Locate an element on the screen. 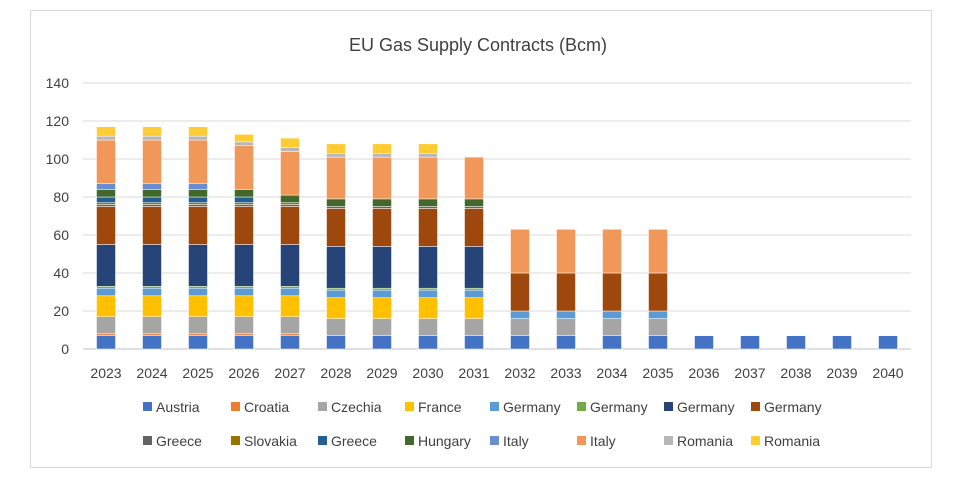 The height and width of the screenshot is (484, 955). x-tick-label: 2040 is located at coordinates (887, 373).